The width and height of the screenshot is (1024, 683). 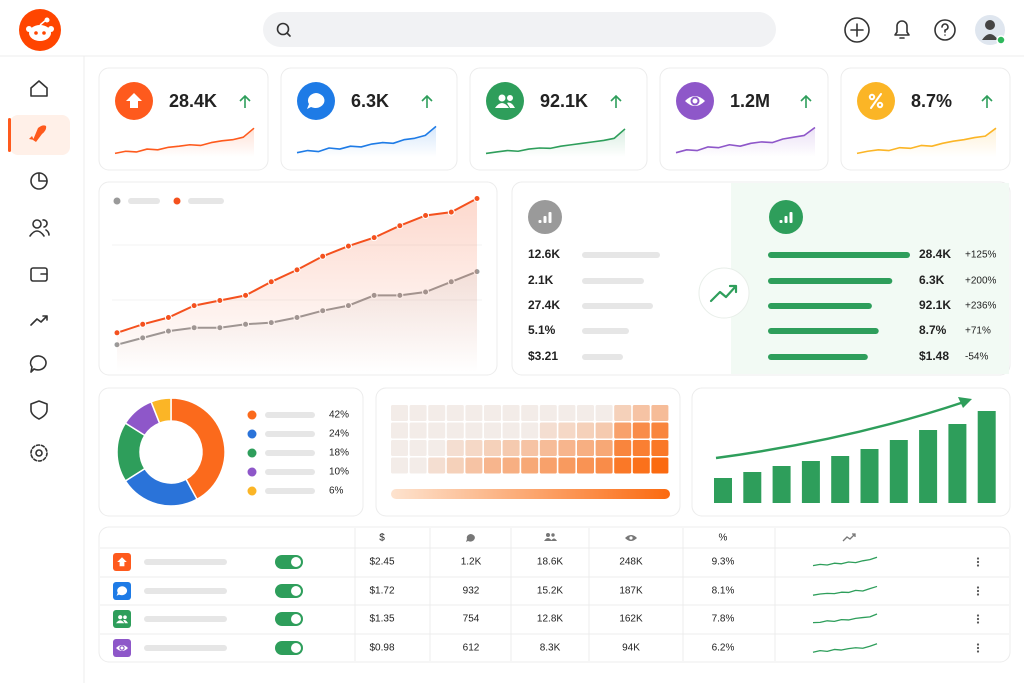 I want to click on compare-badge-icon, so click(x=723, y=293).